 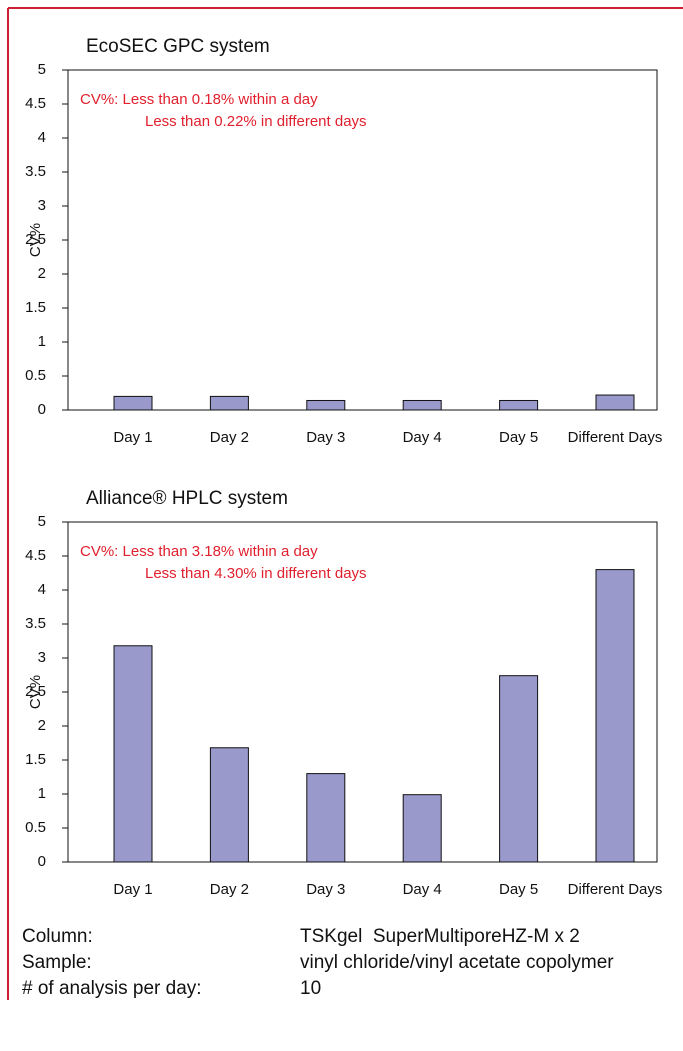 I want to click on detail-label: Sample:, so click(x=57, y=962).